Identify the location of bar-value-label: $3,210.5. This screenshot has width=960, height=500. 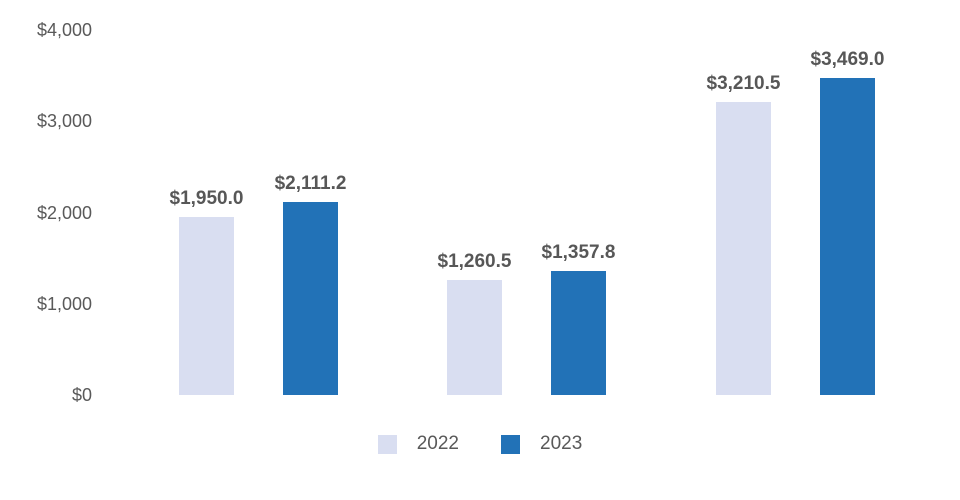
(743, 84).